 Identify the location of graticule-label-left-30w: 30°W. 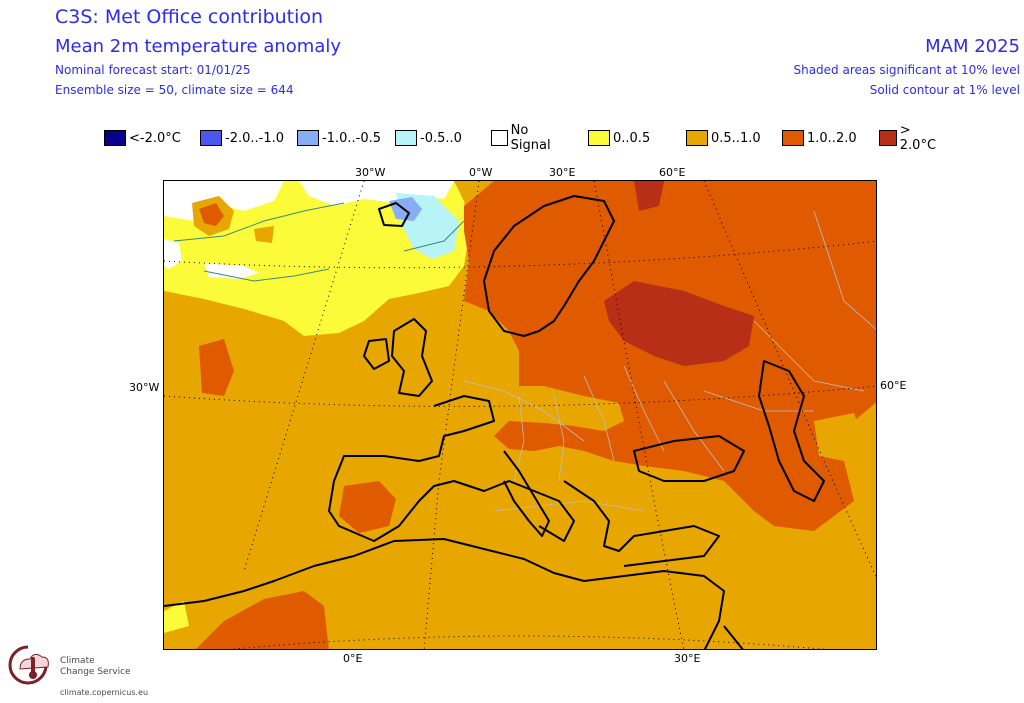
(144, 387).